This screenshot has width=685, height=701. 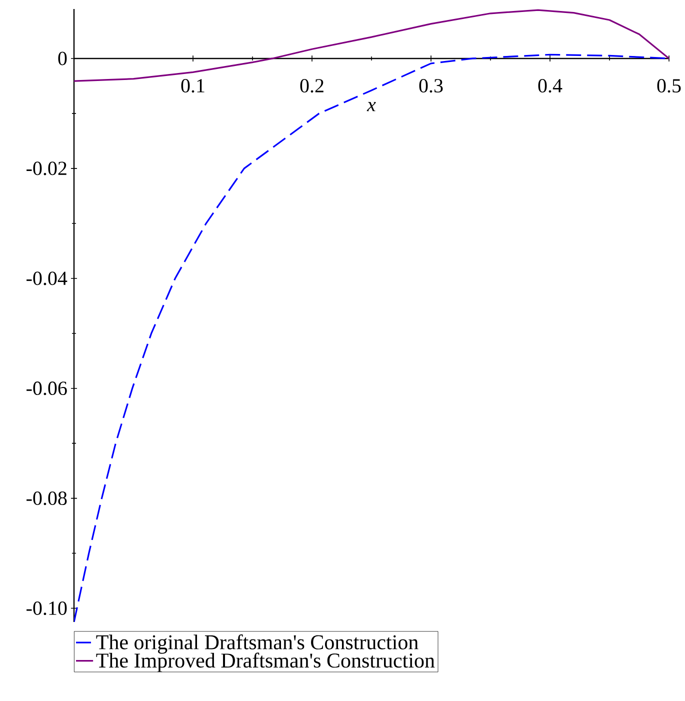 What do you see at coordinates (265, 662) in the screenshot?
I see `legend-label: The Improved Draftsman's Construction` at bounding box center [265, 662].